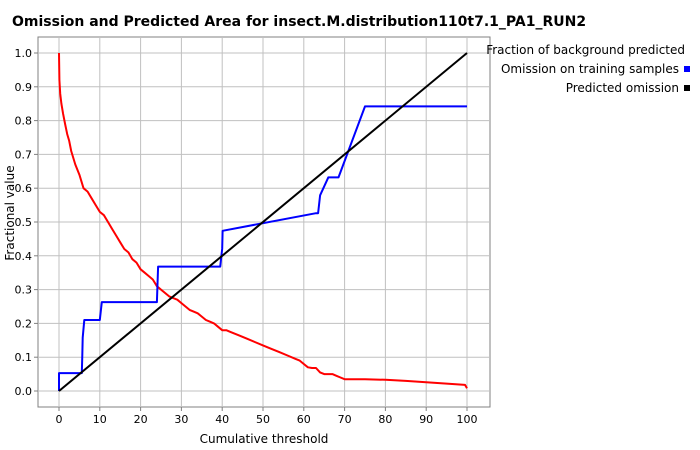  Describe the element at coordinates (24, 87) in the screenshot. I see `y-tick-label: 0.9` at that location.